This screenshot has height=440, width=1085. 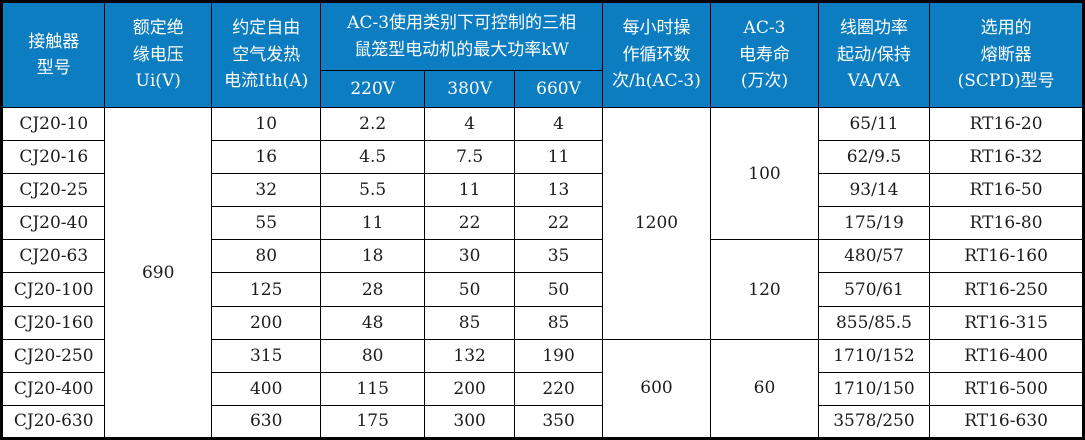 What do you see at coordinates (372, 256) in the screenshot?
I see `cell-power-220: 18` at bounding box center [372, 256].